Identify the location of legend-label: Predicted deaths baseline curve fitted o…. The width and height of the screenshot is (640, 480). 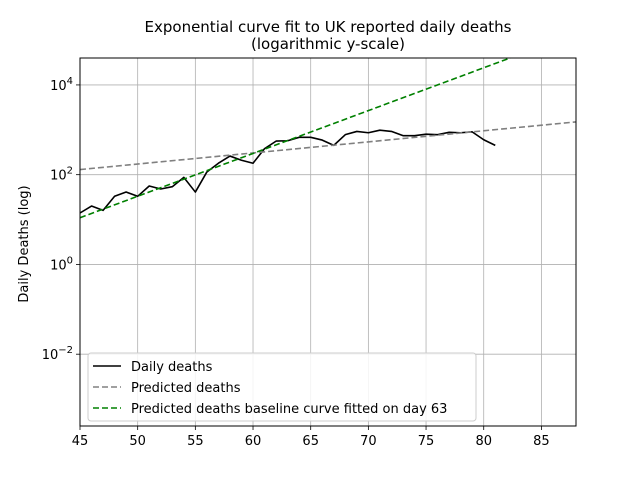
(289, 409).